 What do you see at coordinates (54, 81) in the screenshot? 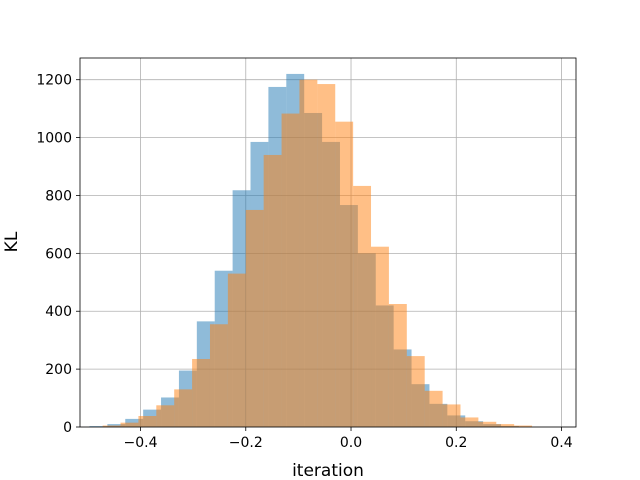
I see `y-tick-label: 1200` at bounding box center [54, 81].